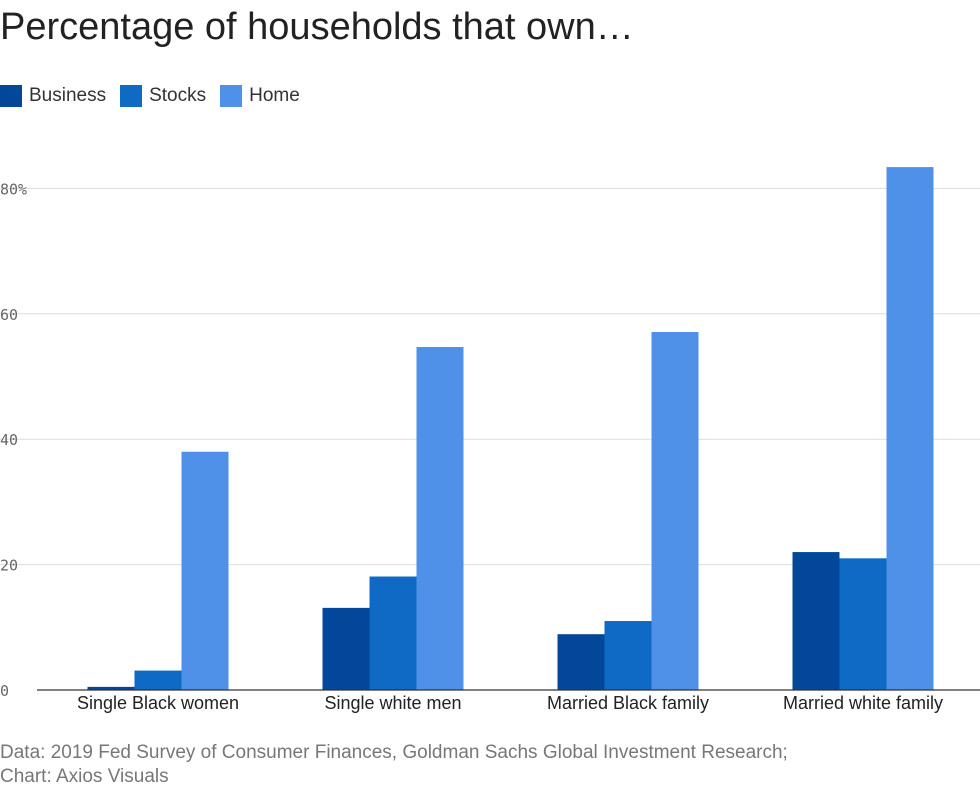 The width and height of the screenshot is (980, 804). I want to click on legend-label-stocks: Stocks, so click(178, 95).